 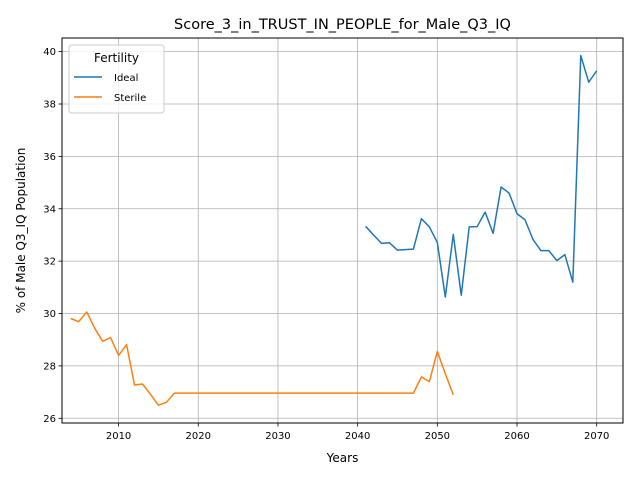 What do you see at coordinates (516, 436) in the screenshot?
I see `x-tick-label: 2060` at bounding box center [516, 436].